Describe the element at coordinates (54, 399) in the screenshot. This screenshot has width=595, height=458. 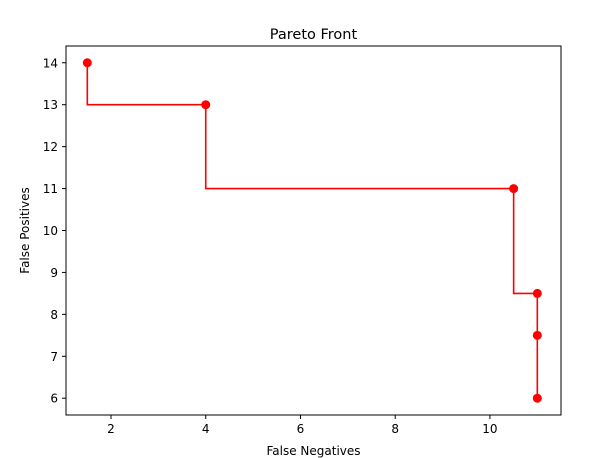
I see `y-tick-label: 6` at that location.